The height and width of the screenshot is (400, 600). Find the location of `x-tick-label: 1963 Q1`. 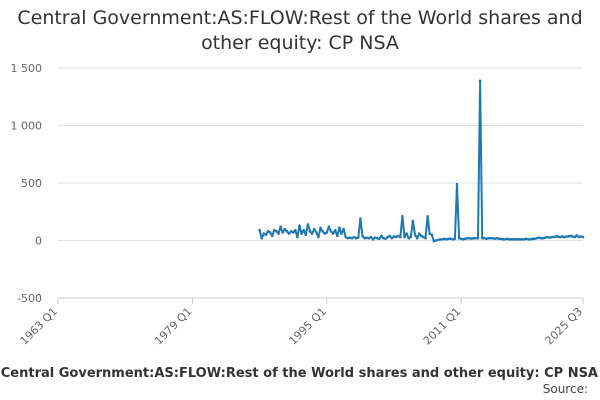

x-tick-label: 1963 Q1 is located at coordinates (39, 326).